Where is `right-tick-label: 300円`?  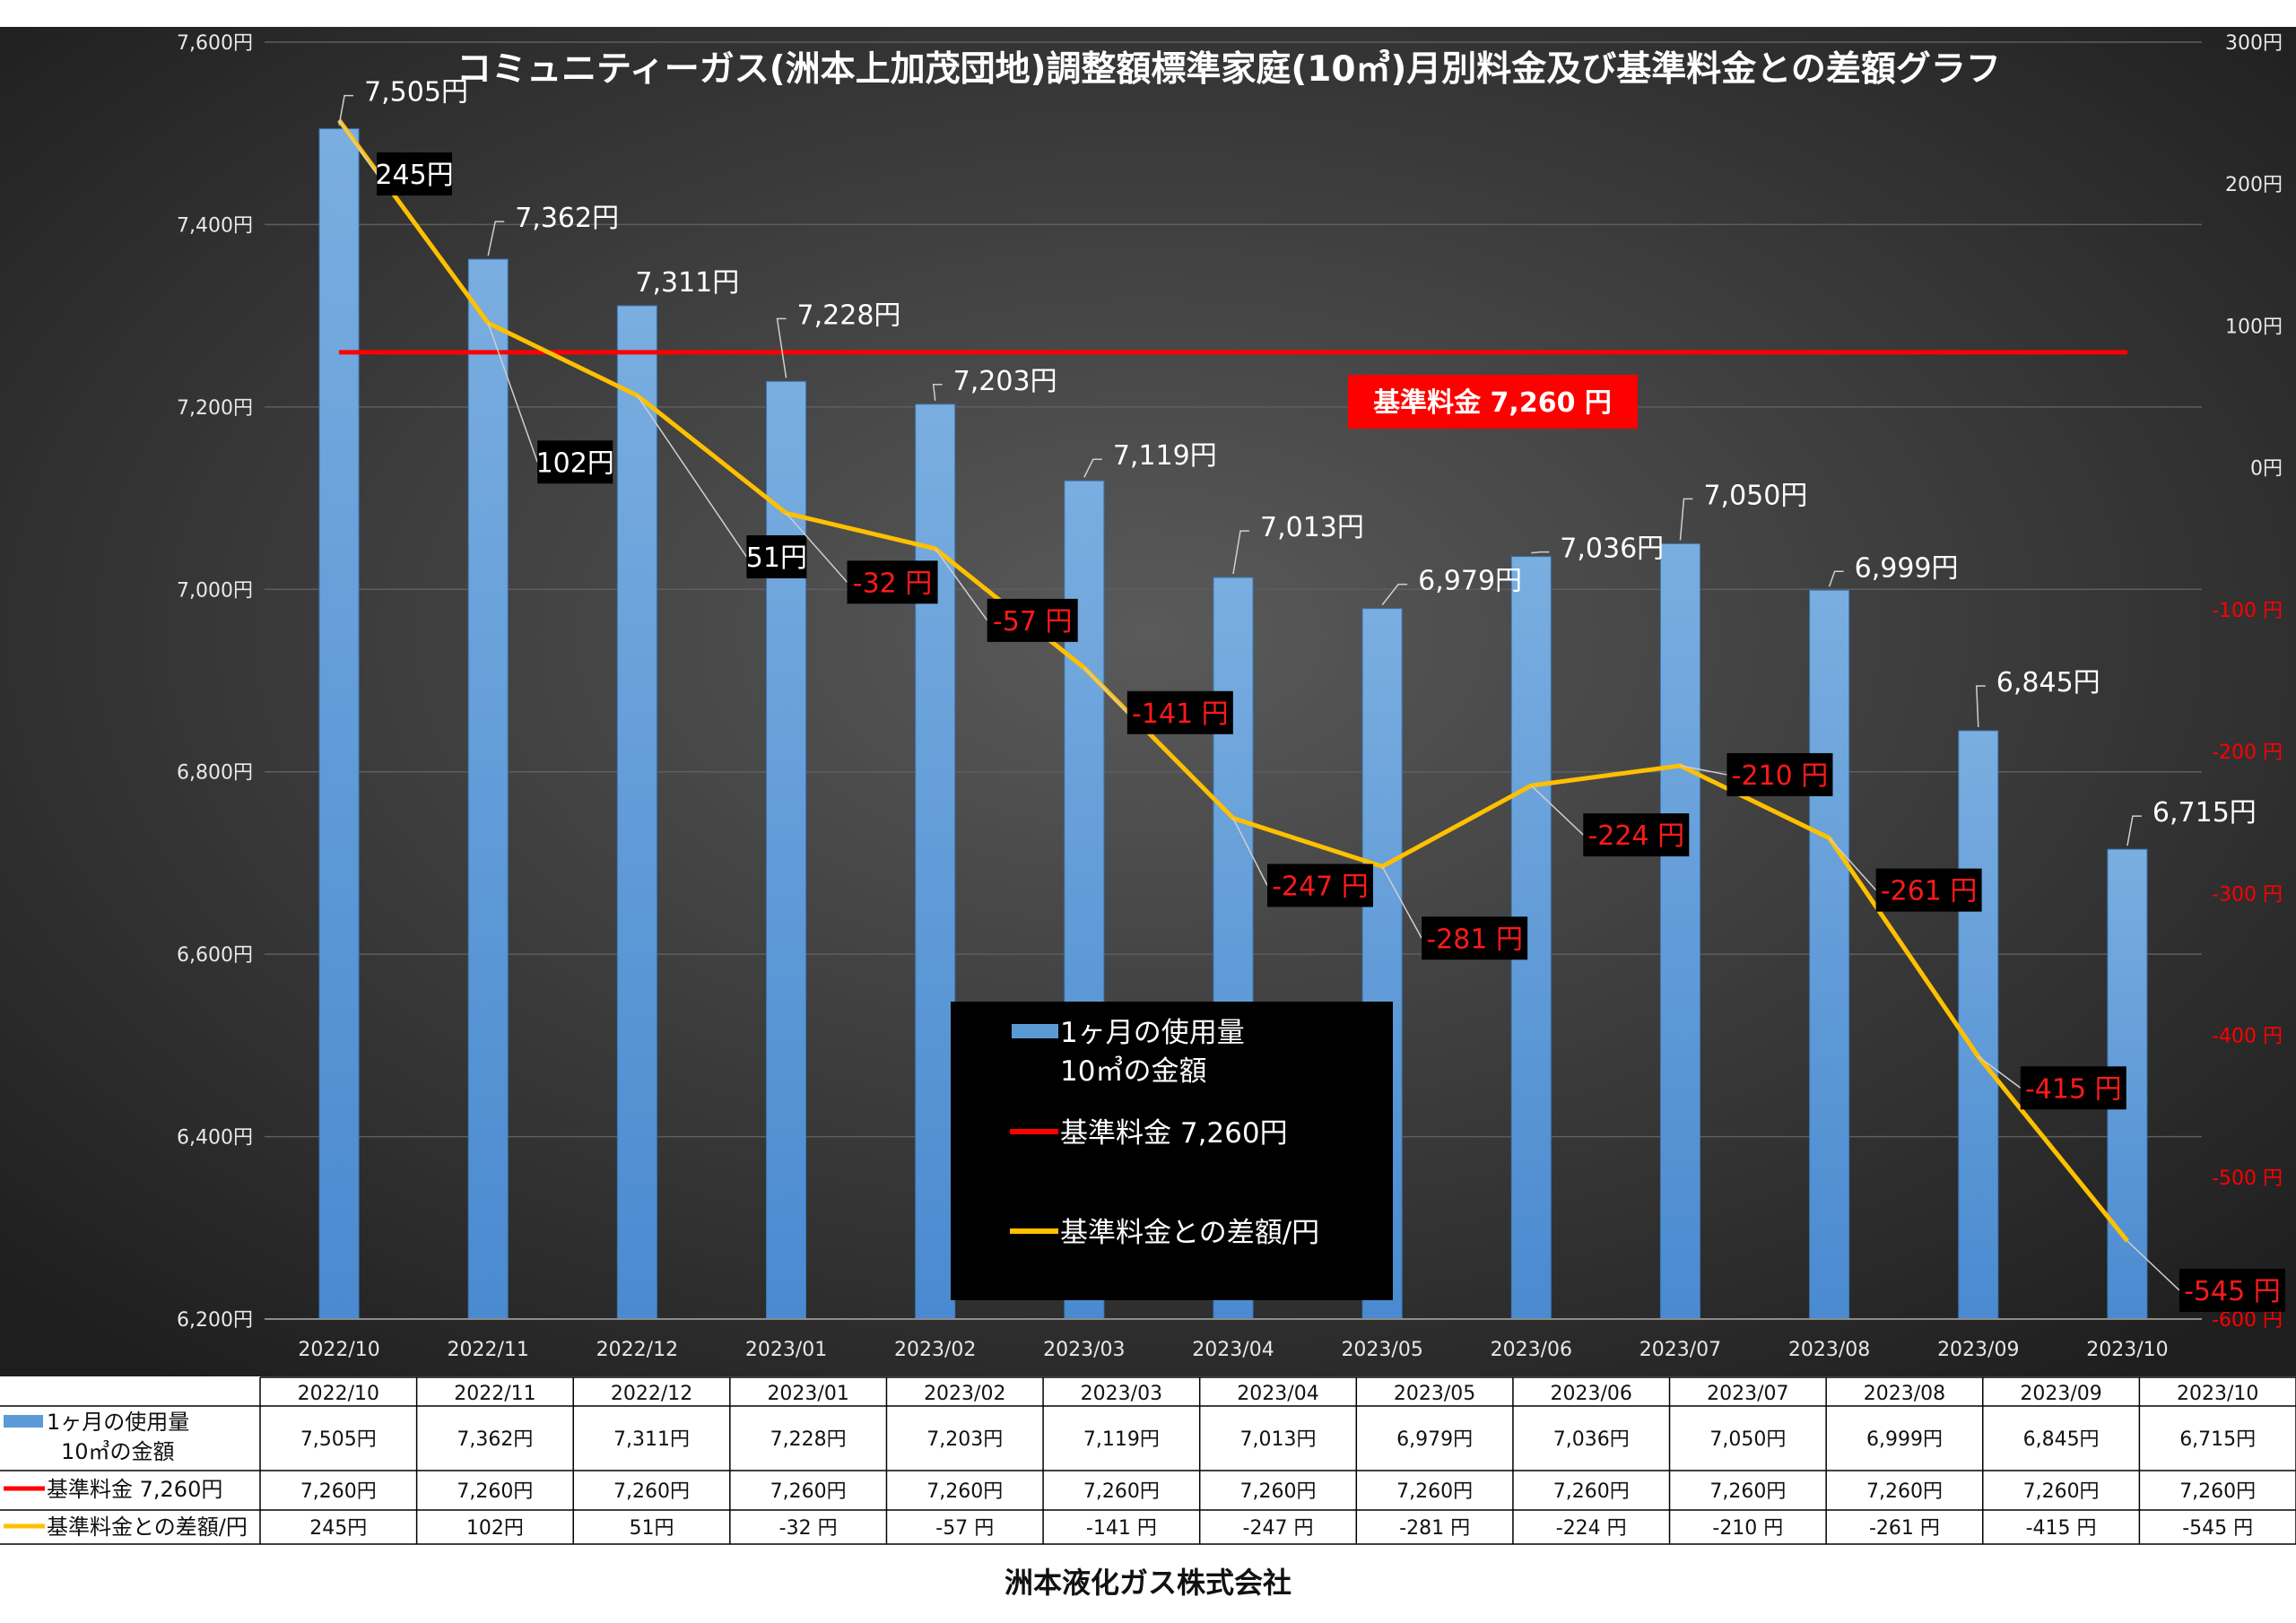
right-tick-label: 300円 is located at coordinates (2254, 43).